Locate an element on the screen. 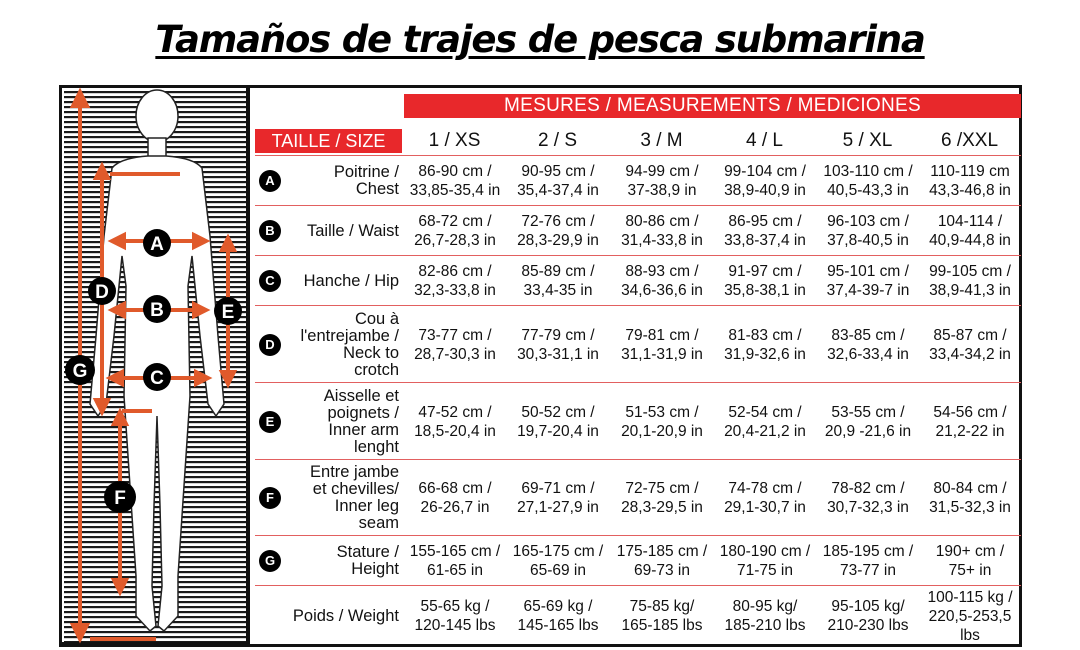 Image resolution: width=1080 pixels, height=650 pixels. table-cell: 77-79 cm / 30,3-31,1 in is located at coordinates (558, 344).